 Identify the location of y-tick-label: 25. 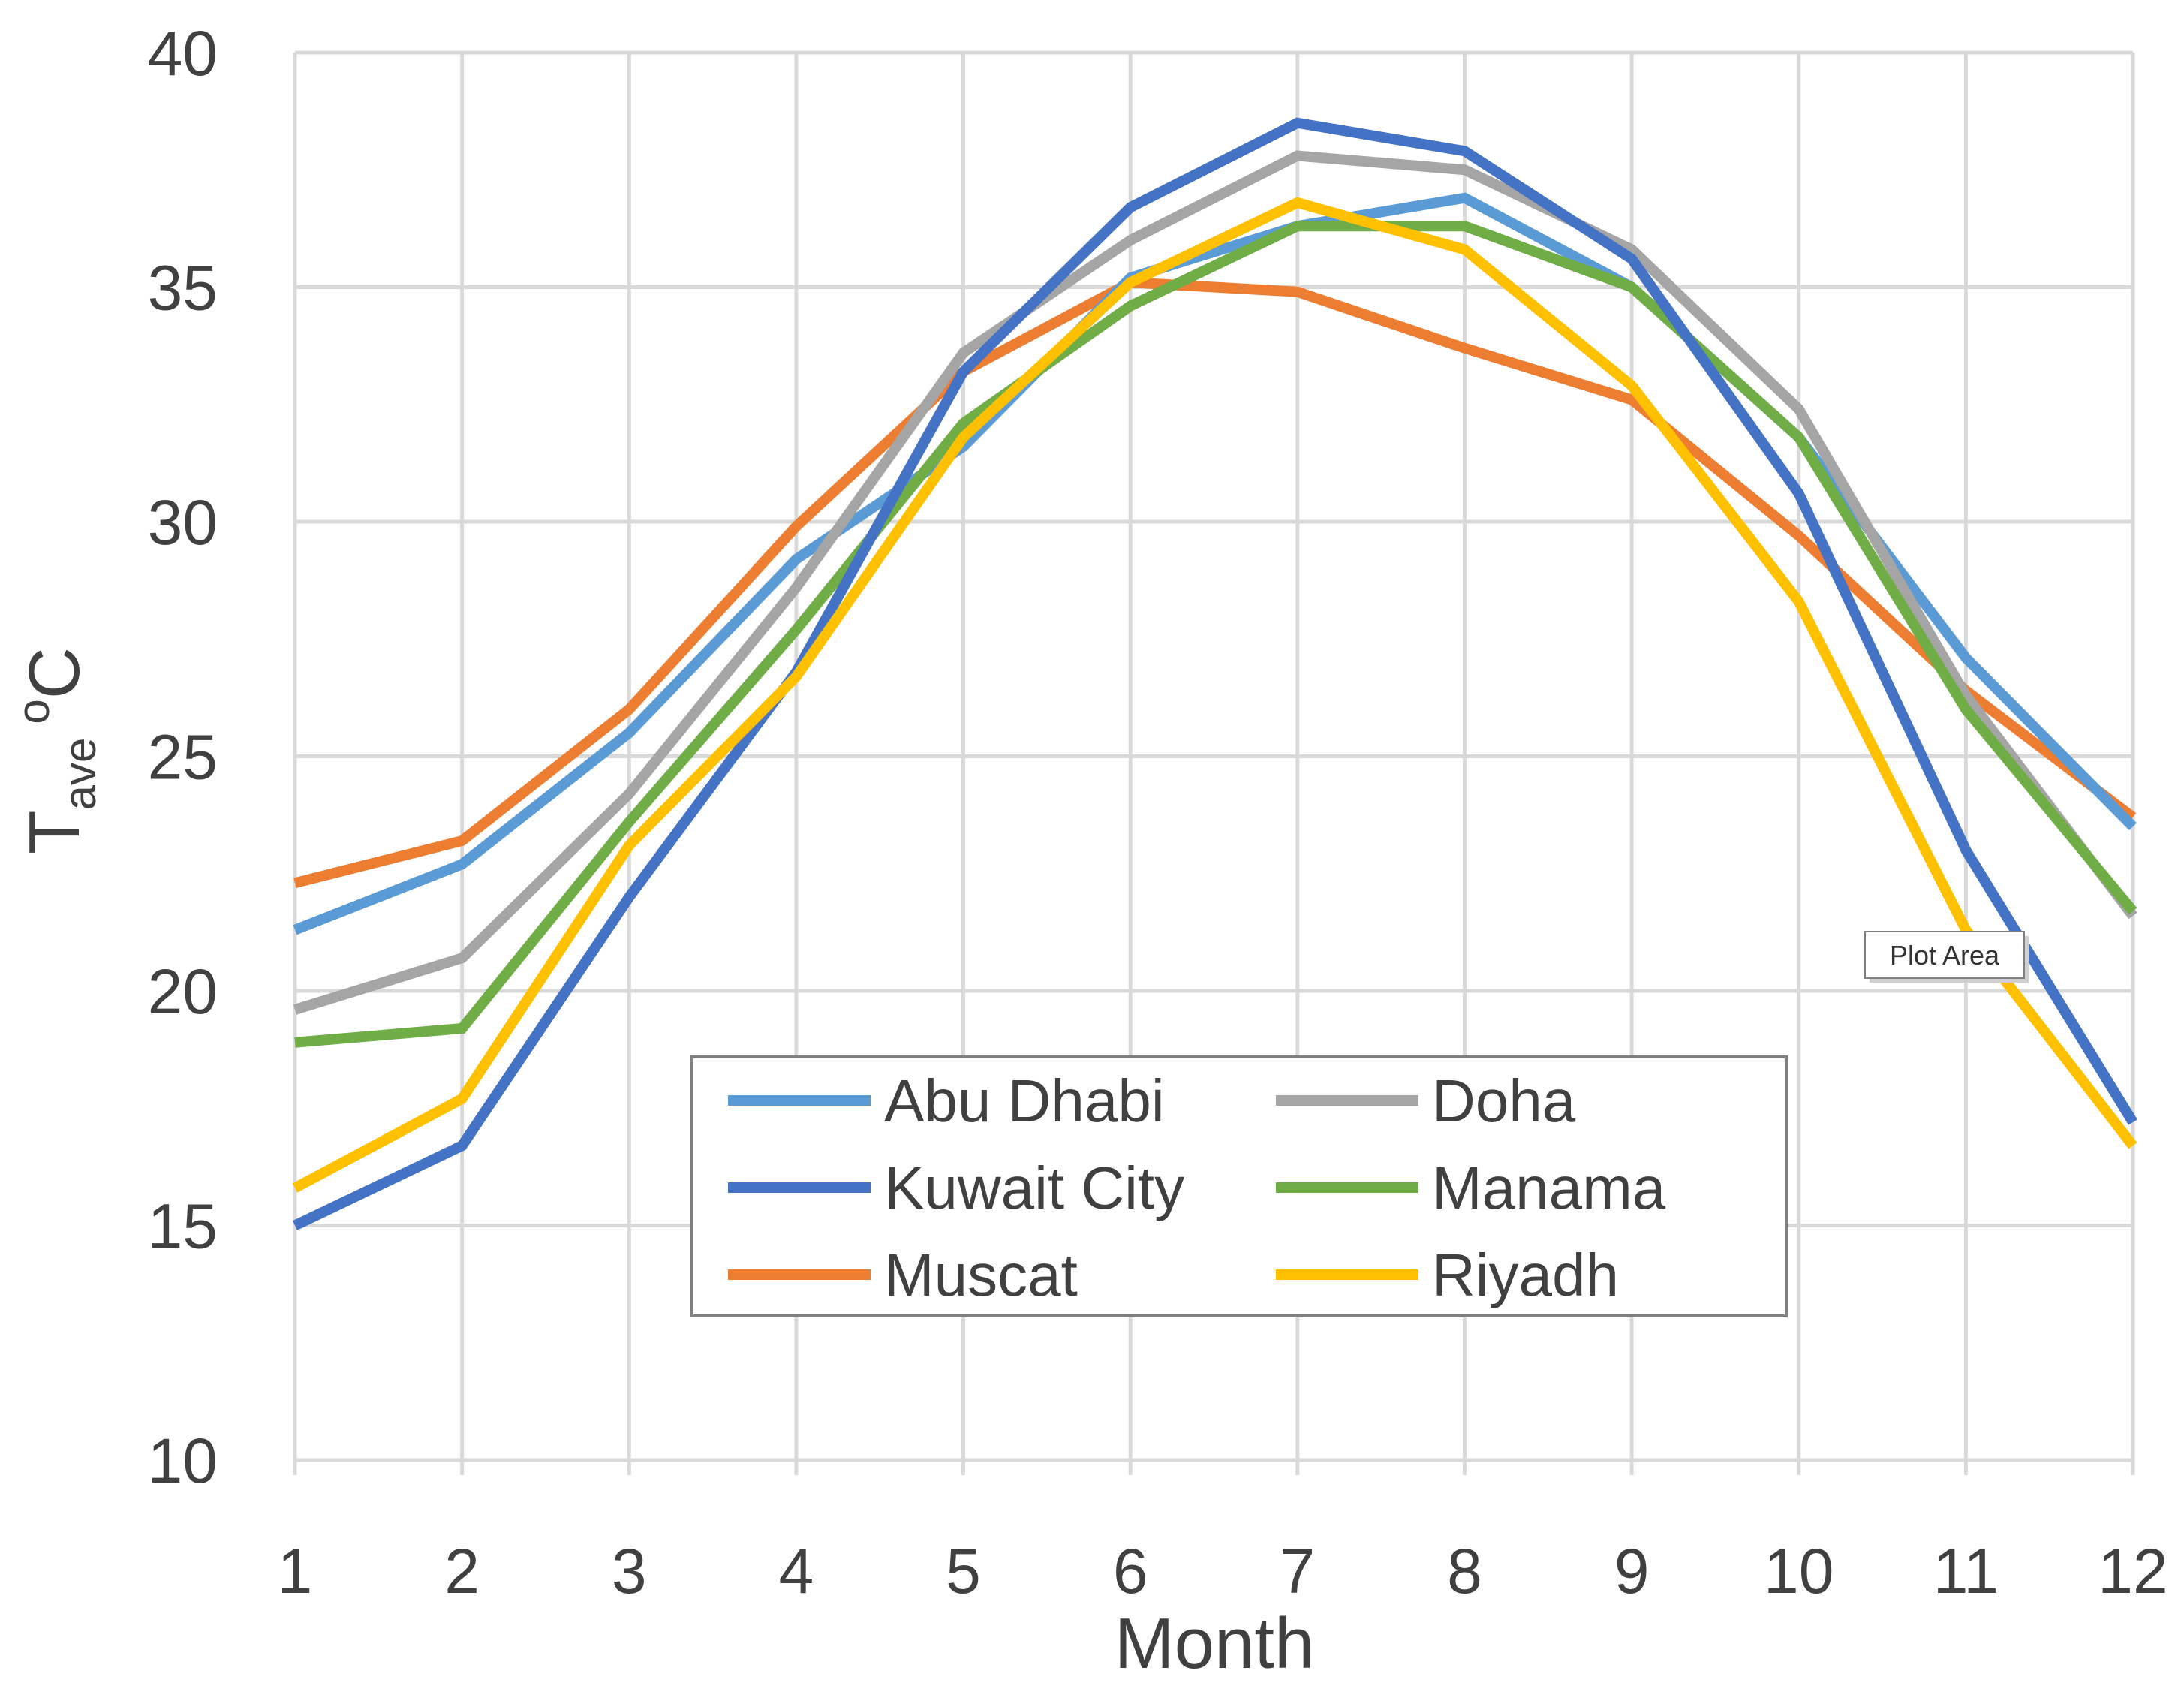
(183, 757).